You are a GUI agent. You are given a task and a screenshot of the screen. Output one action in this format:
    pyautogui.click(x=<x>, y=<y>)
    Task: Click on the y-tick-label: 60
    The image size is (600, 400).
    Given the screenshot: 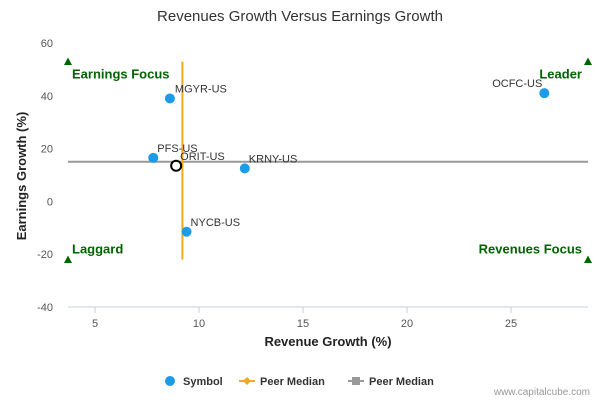 What is the action you would take?
    pyautogui.click(x=47, y=44)
    